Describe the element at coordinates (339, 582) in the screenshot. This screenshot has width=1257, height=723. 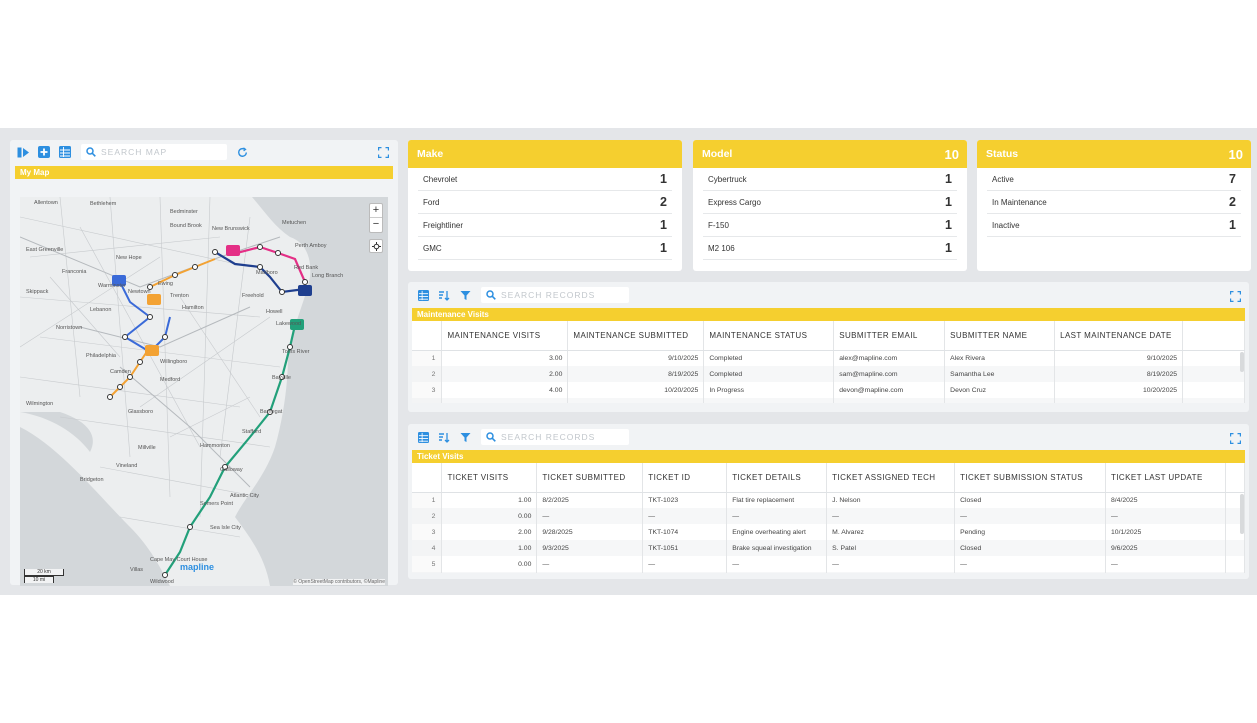
I see `map-attribution: © OpenStreetMap contributors, ©Mapline` at that location.